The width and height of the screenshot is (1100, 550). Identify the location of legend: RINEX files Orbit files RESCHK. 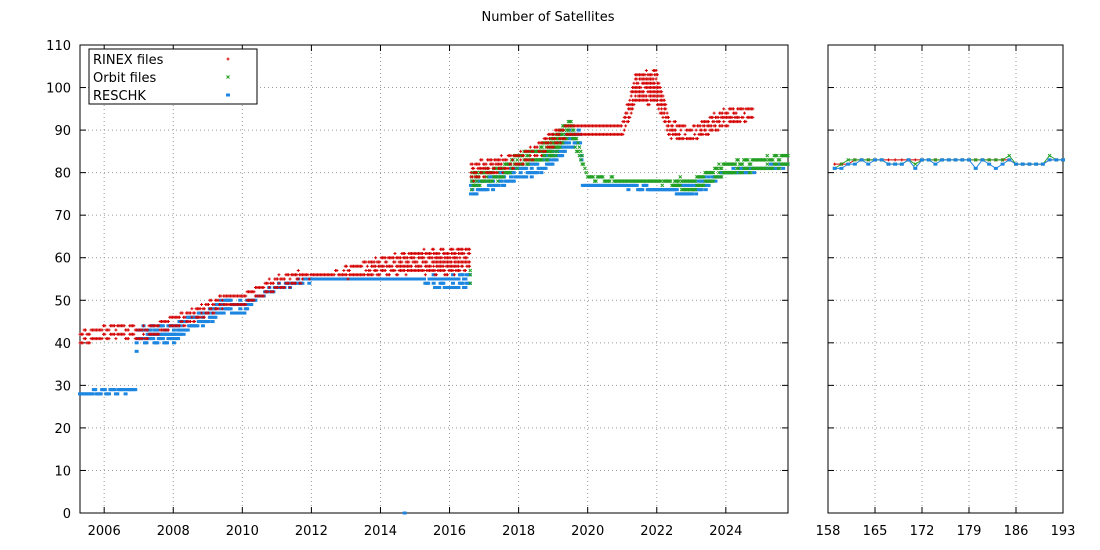
(173, 76).